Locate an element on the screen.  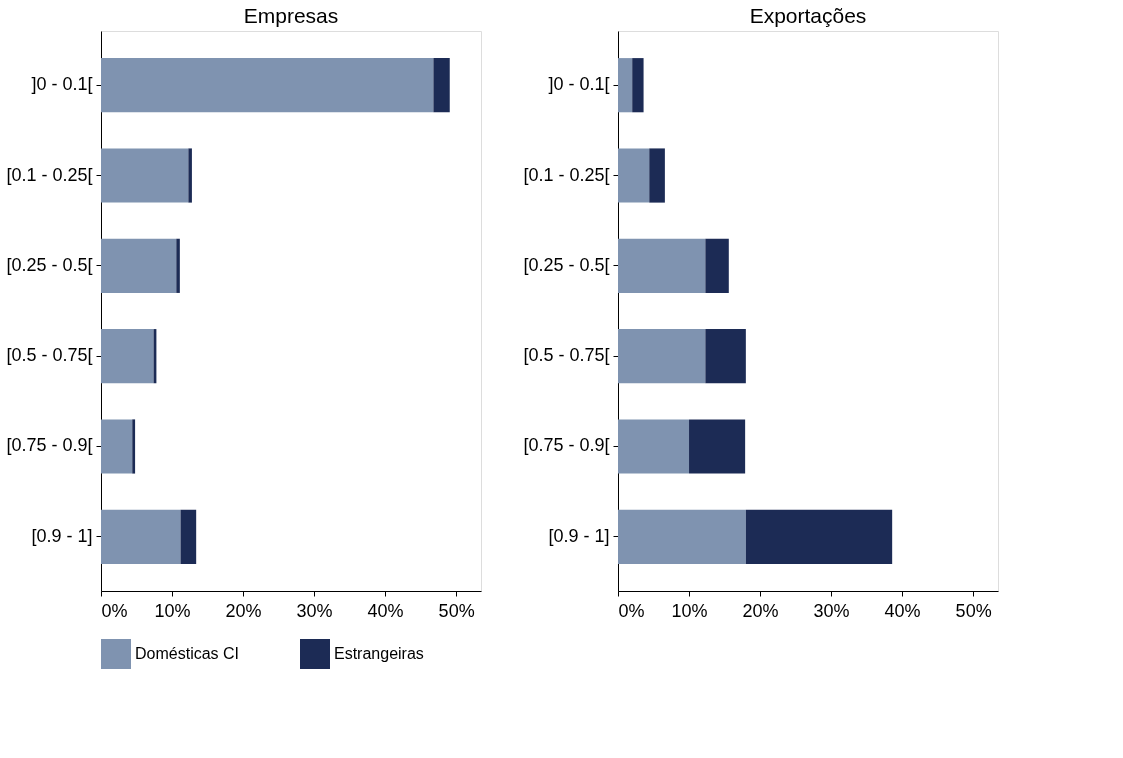
chart-title: Exportações is located at coordinates (808, 15).